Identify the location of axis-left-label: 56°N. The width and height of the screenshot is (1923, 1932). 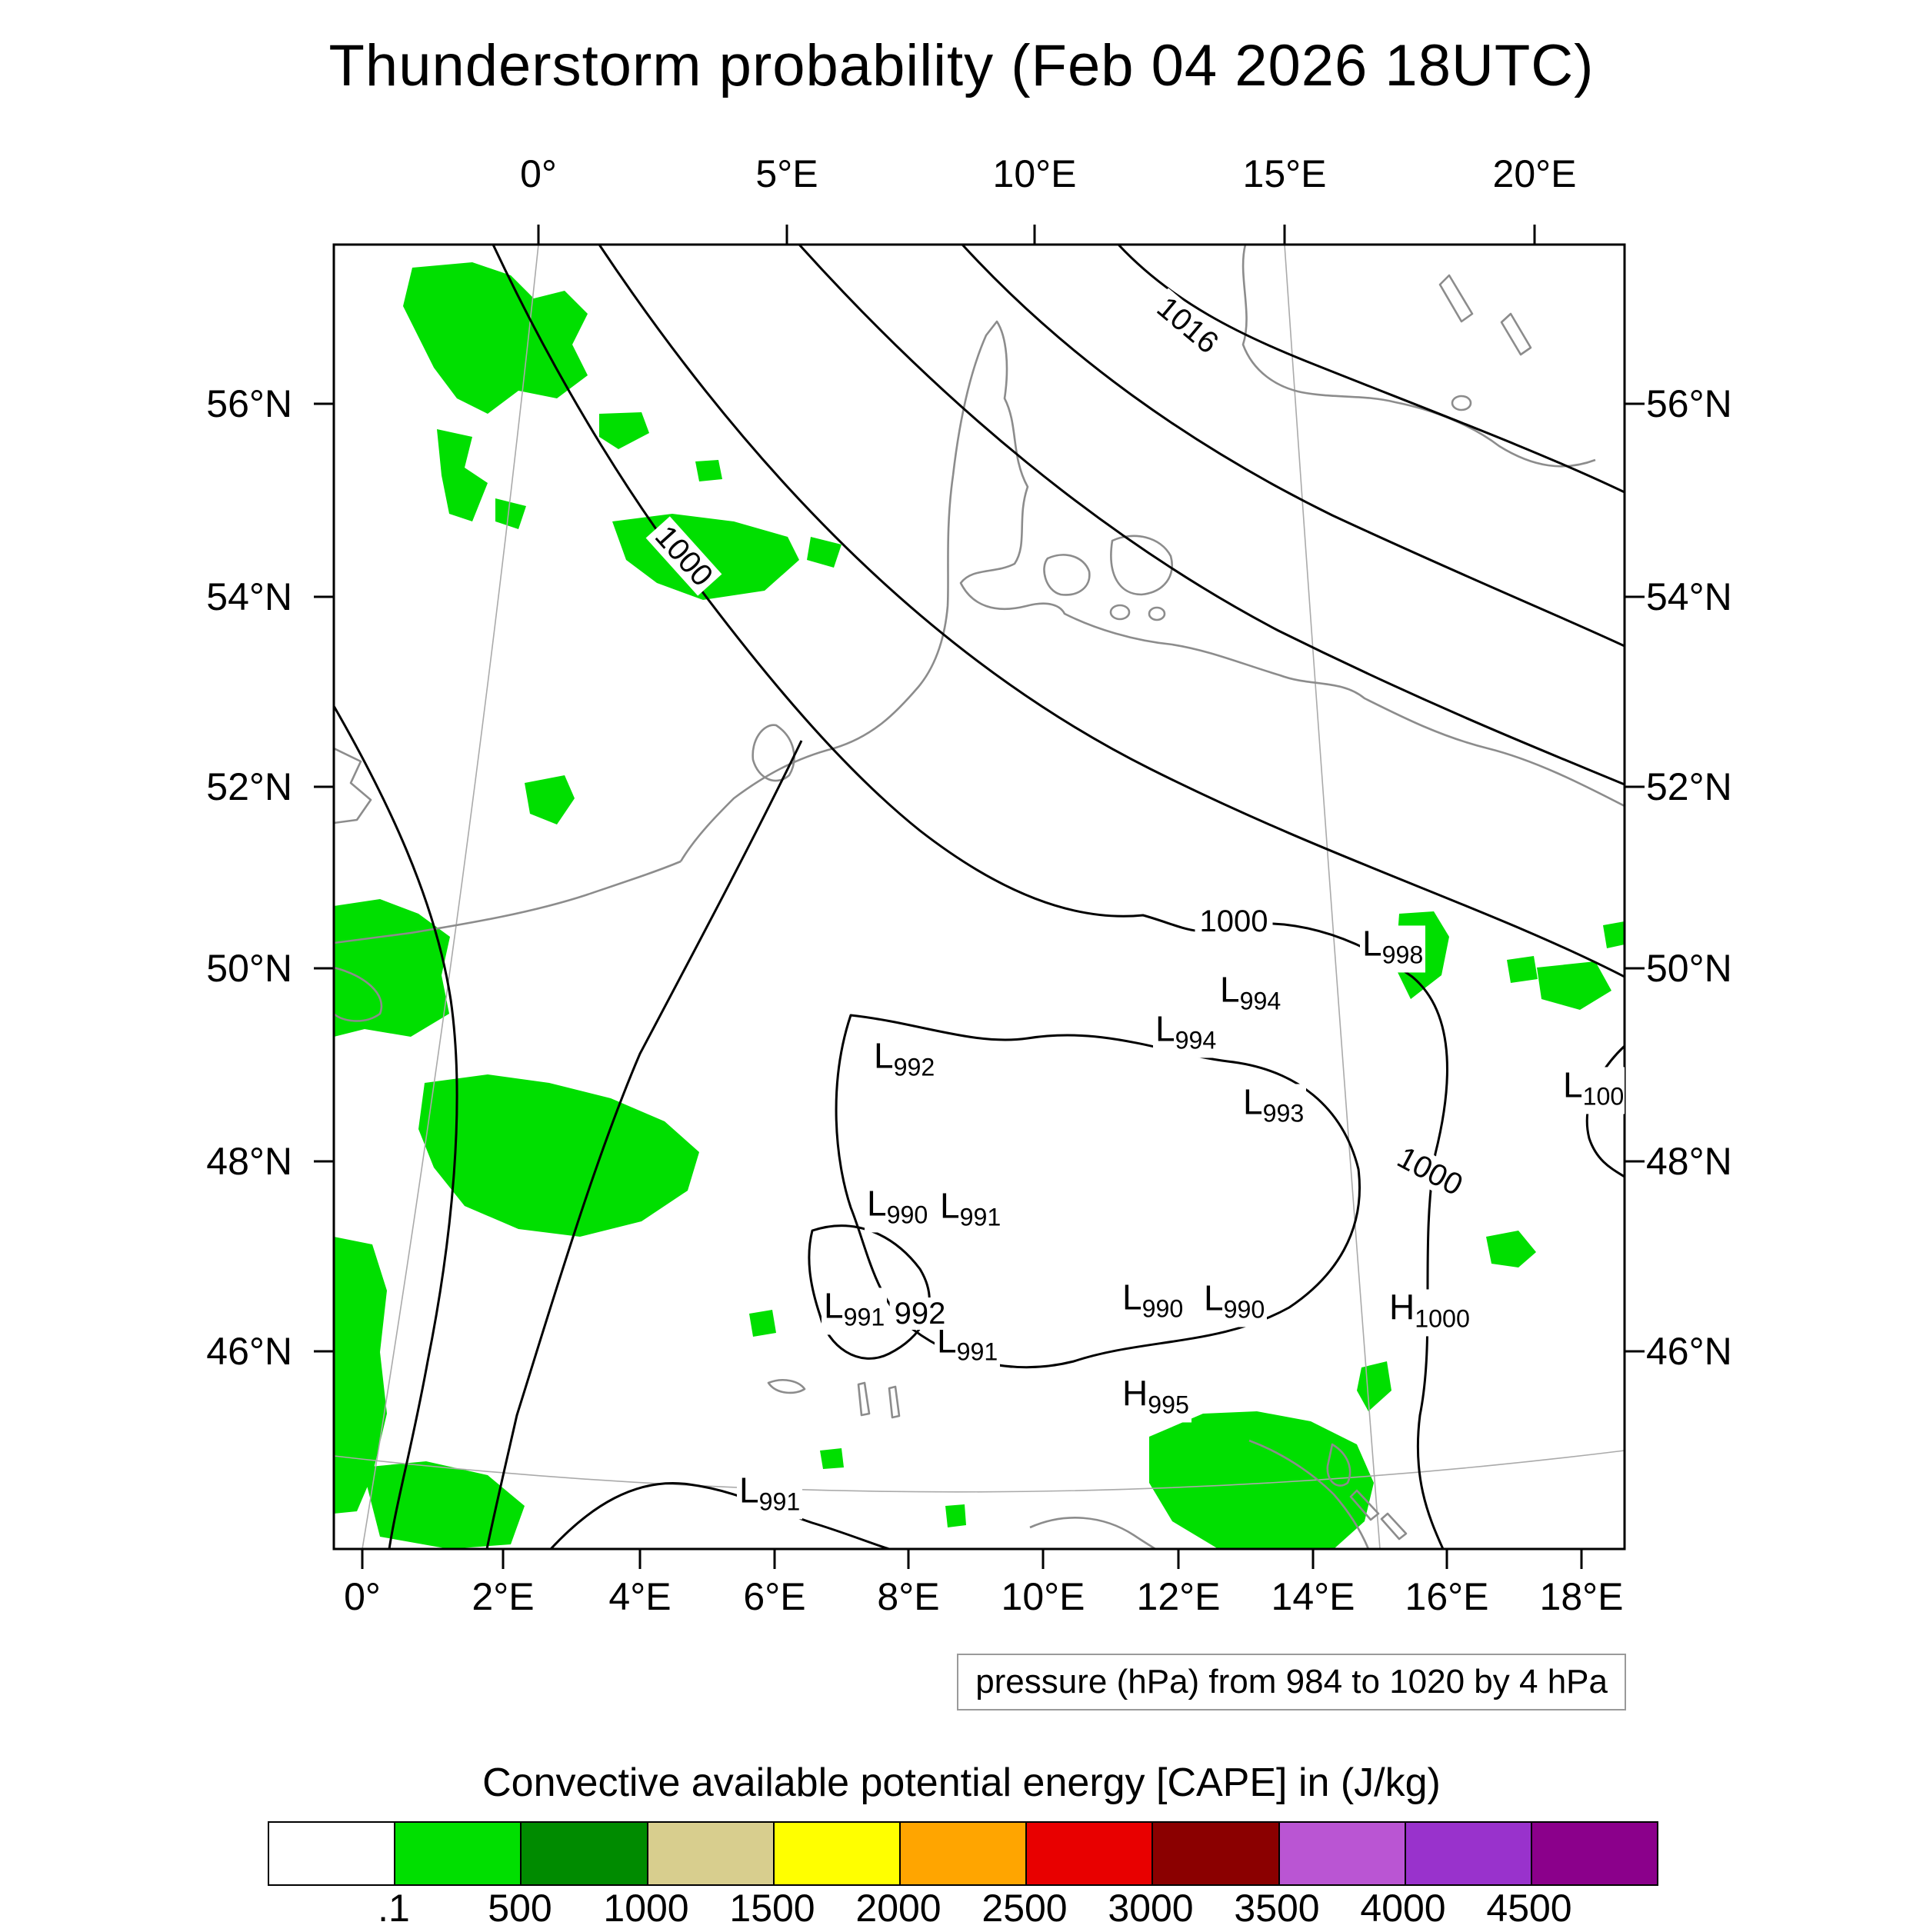
(249, 403).